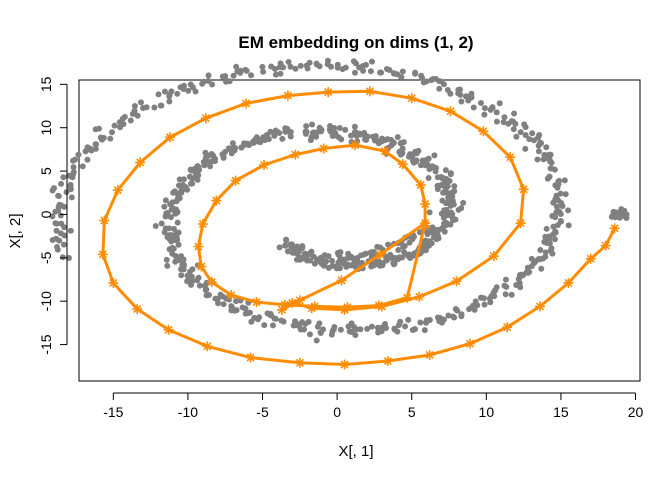  What do you see at coordinates (46, 171) in the screenshot?
I see `y-tick-label: 5` at bounding box center [46, 171].